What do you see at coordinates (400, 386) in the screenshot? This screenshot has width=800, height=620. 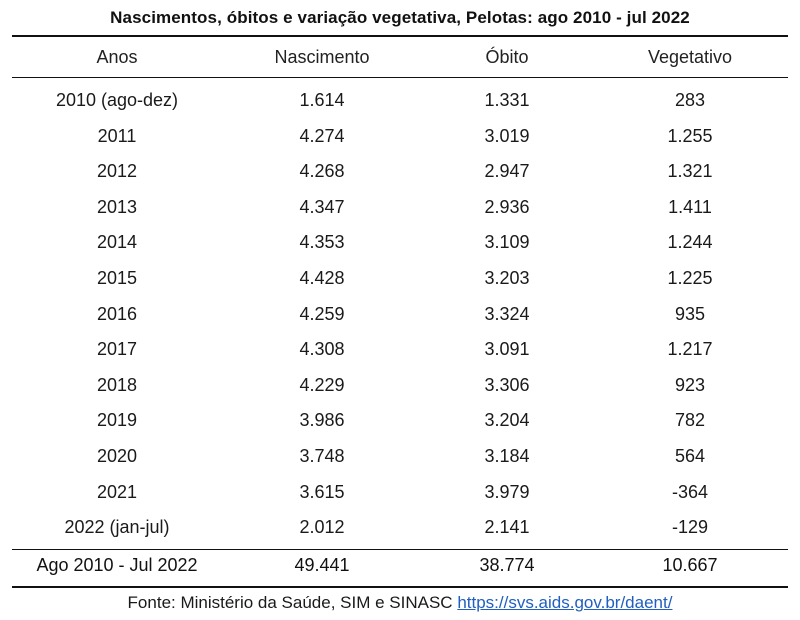 I see `table-row: 2018 4.229 3.306 923` at bounding box center [400, 386].